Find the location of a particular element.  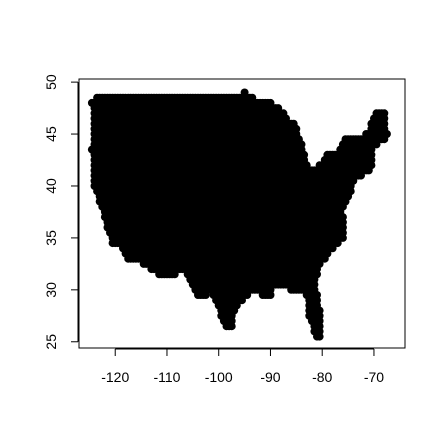

x-axis: -120 -110 -100 -90 -80 -70 is located at coordinates (242, 366).